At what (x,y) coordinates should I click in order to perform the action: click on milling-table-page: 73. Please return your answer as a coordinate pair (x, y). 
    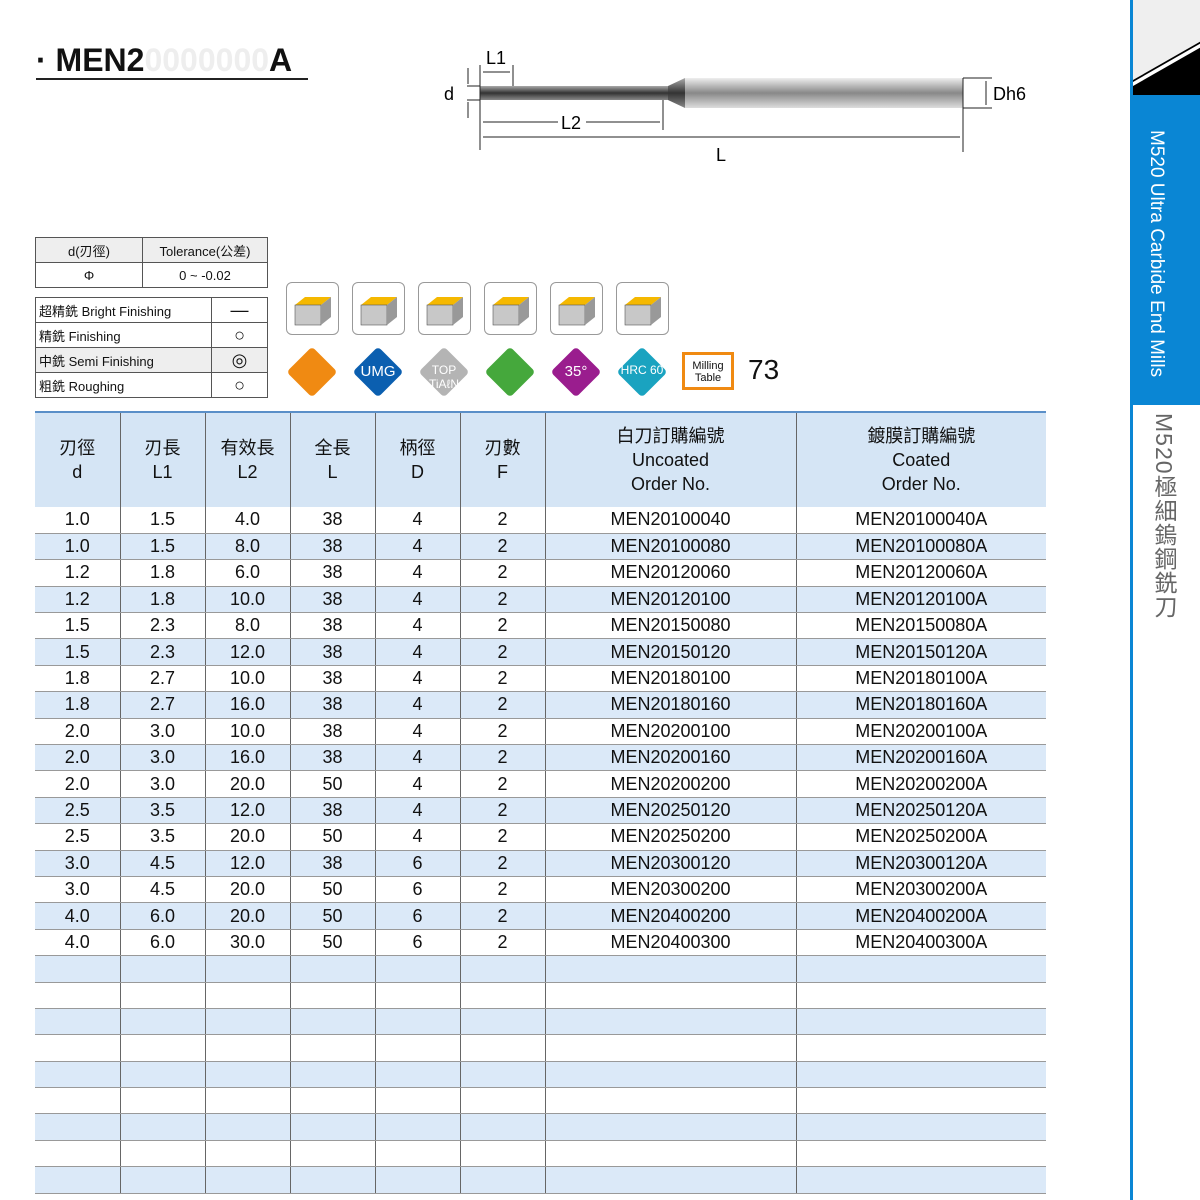
    Looking at the image, I should click on (764, 369).